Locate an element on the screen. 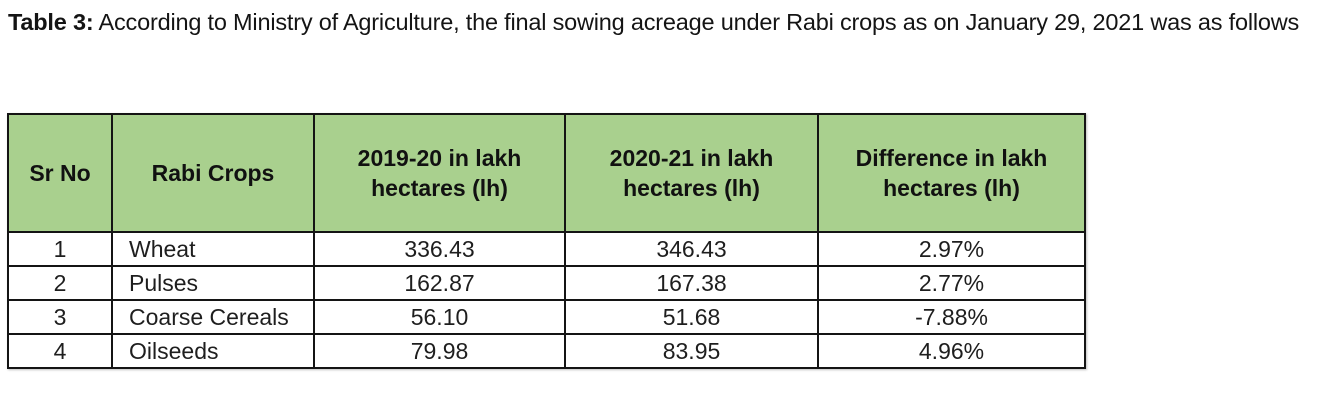 The height and width of the screenshot is (419, 1333). cell-2019-20: 336.43 is located at coordinates (439, 249).